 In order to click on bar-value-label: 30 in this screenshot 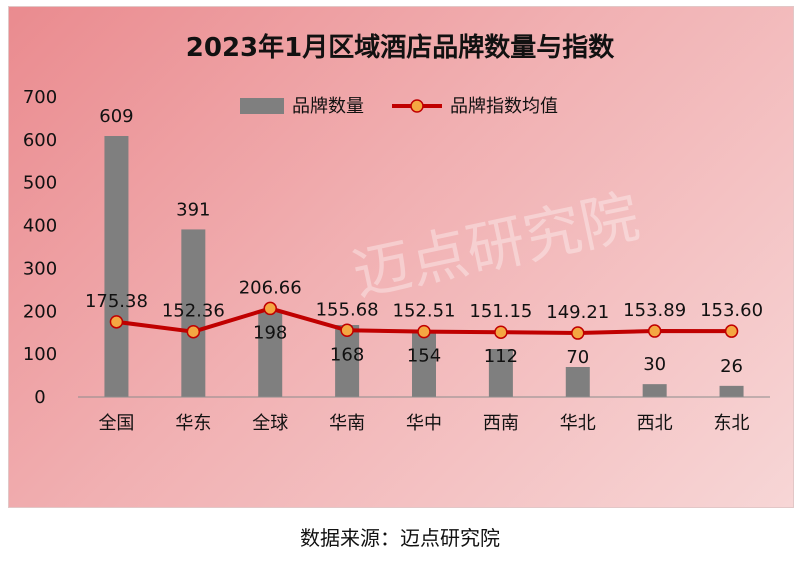, I will do `click(654, 364)`.